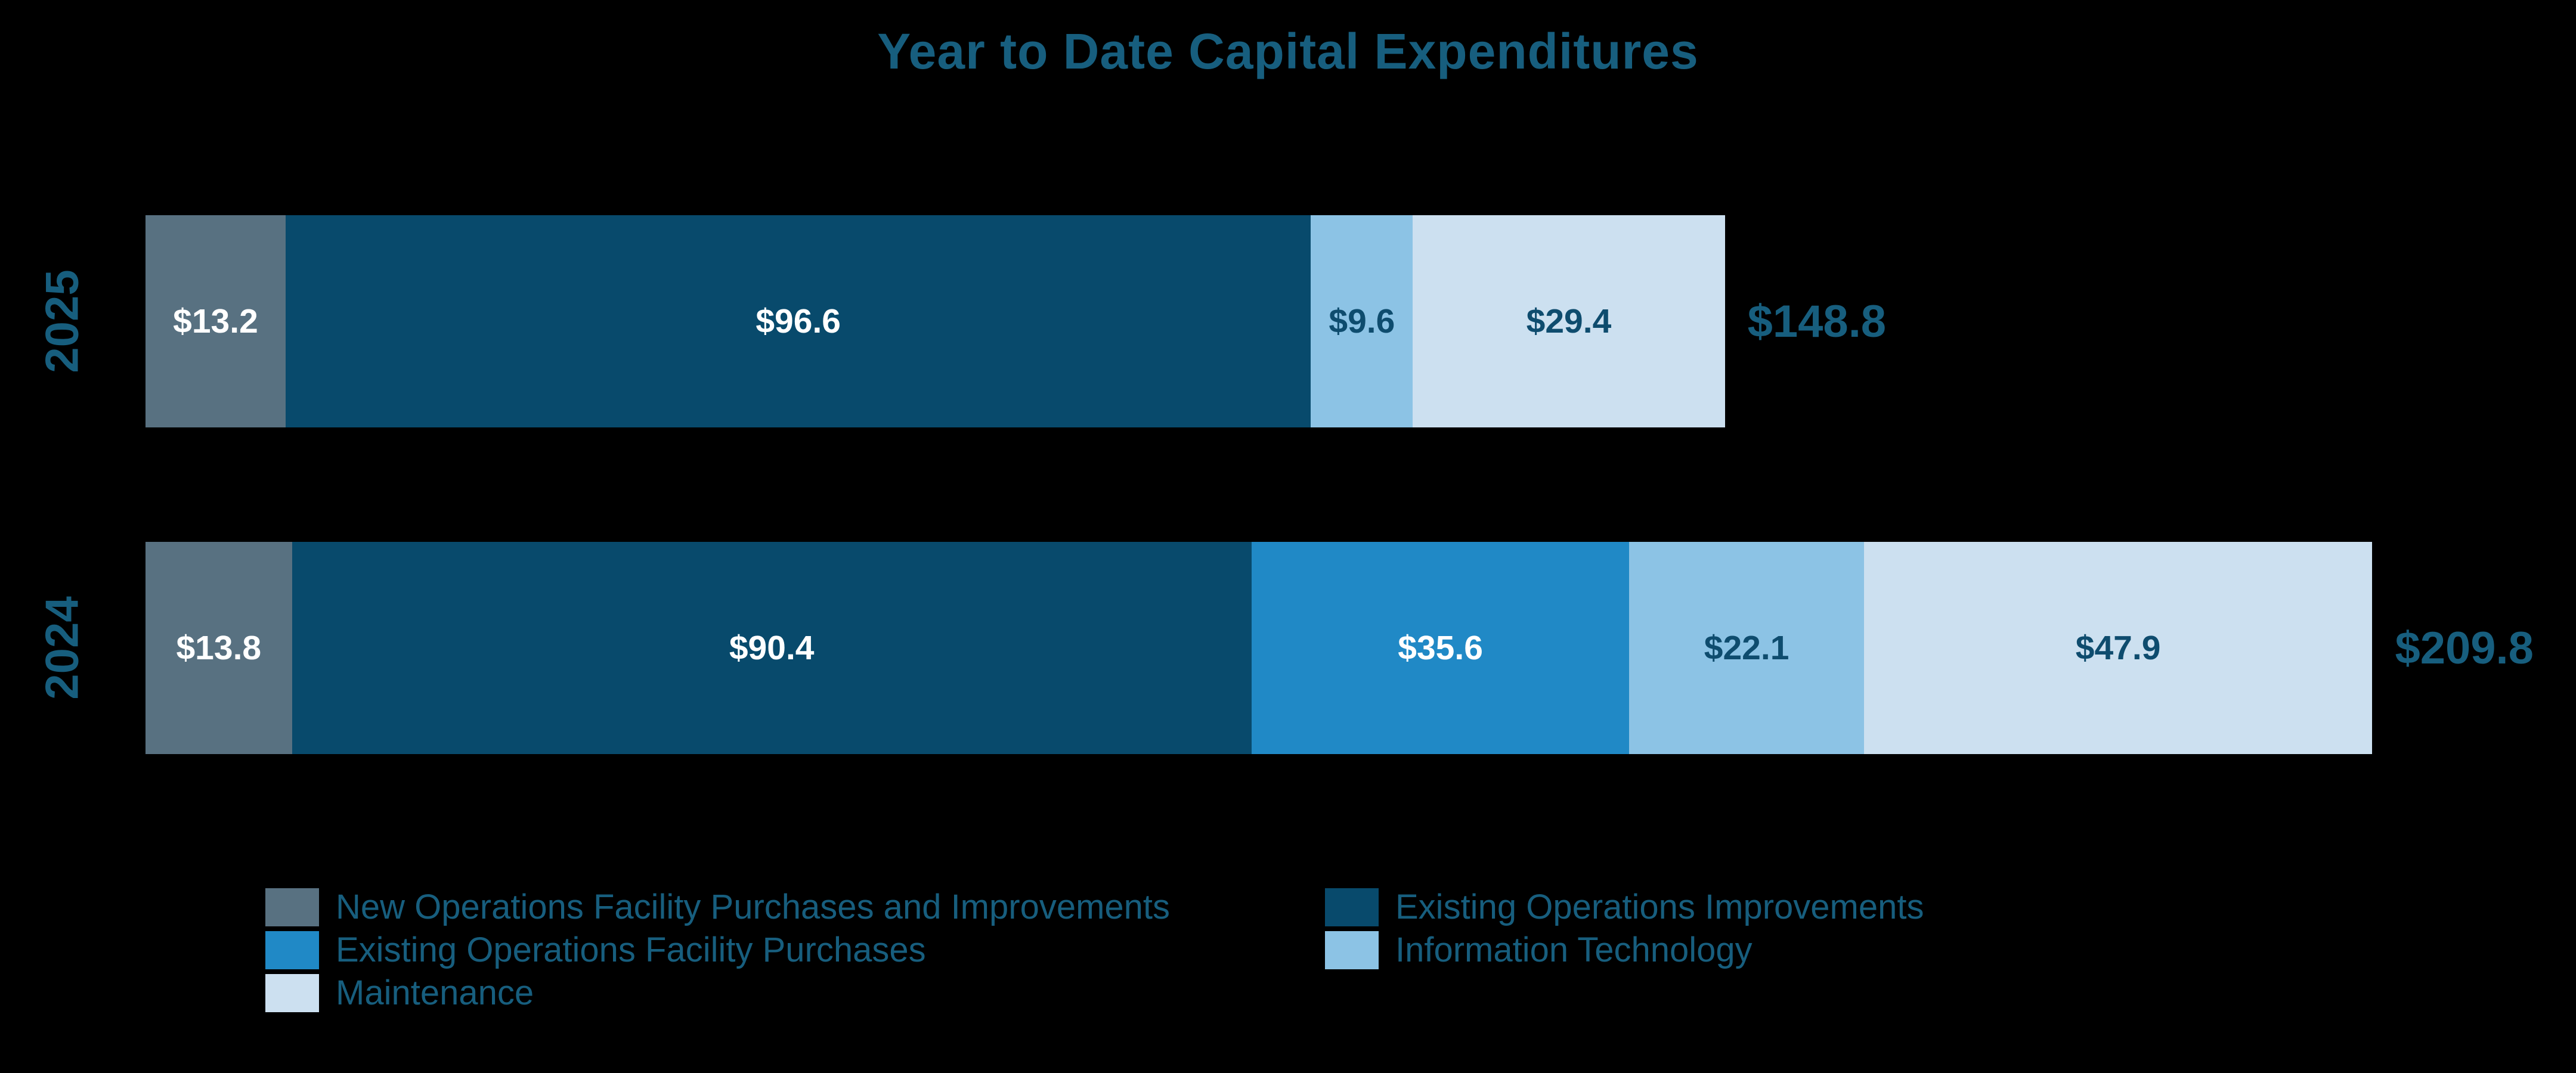 The image size is (2576, 1073). What do you see at coordinates (1659, 907) in the screenshot?
I see `legend-label: Existing Operations Improvements` at bounding box center [1659, 907].